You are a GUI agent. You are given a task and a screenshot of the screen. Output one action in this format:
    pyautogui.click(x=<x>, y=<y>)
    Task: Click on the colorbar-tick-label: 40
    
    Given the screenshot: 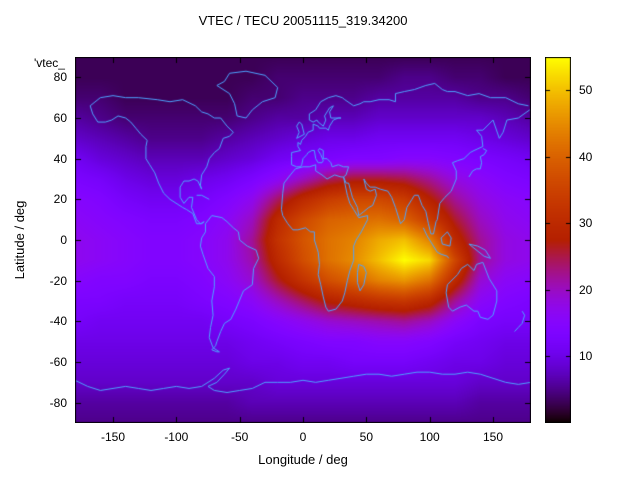 What is the action you would take?
    pyautogui.click(x=586, y=156)
    